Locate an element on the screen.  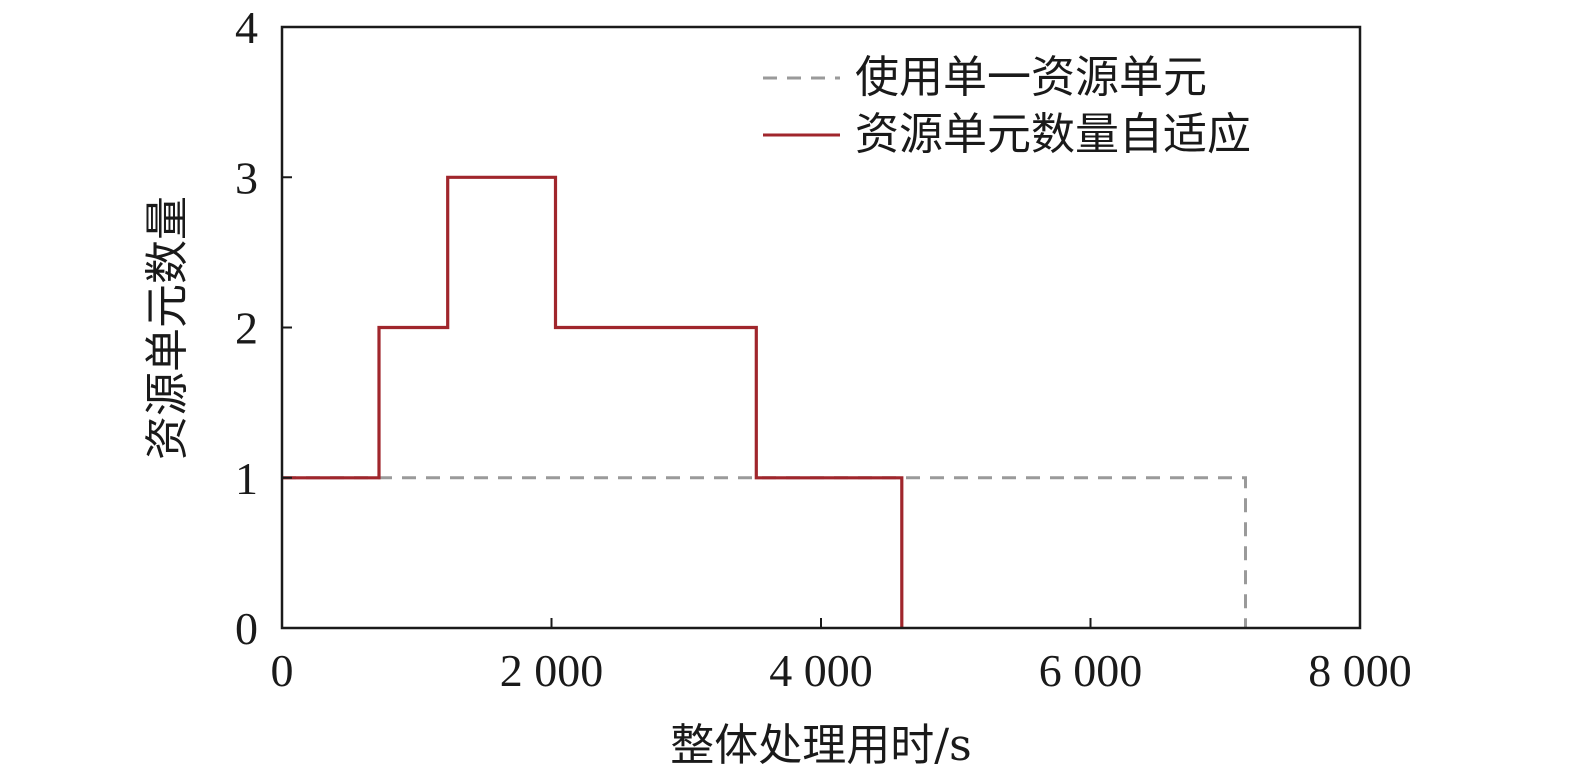
series-line-single is located at coordinates (764, 552).